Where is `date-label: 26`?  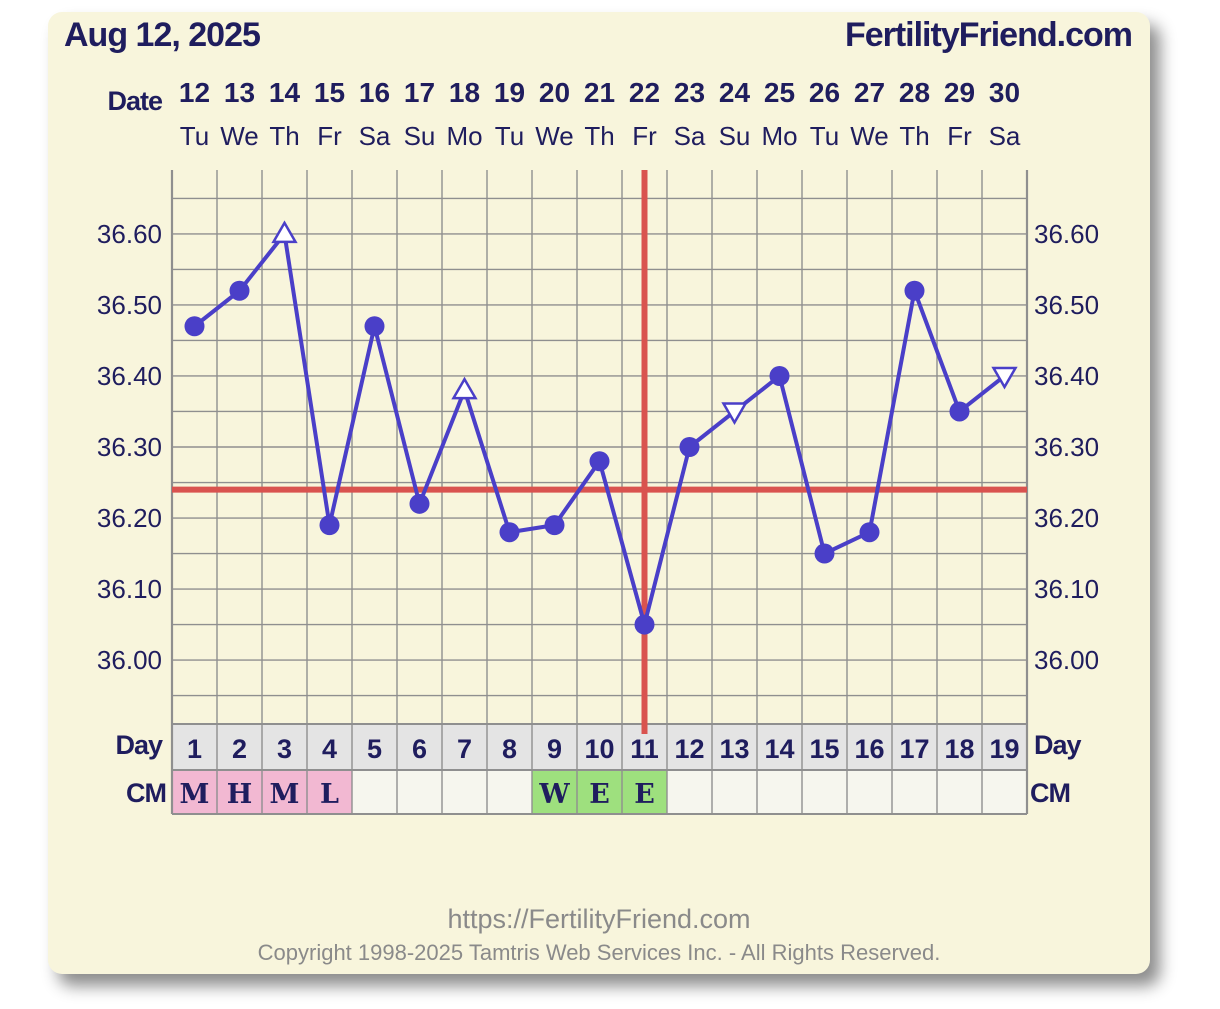 date-label: 26 is located at coordinates (824, 92).